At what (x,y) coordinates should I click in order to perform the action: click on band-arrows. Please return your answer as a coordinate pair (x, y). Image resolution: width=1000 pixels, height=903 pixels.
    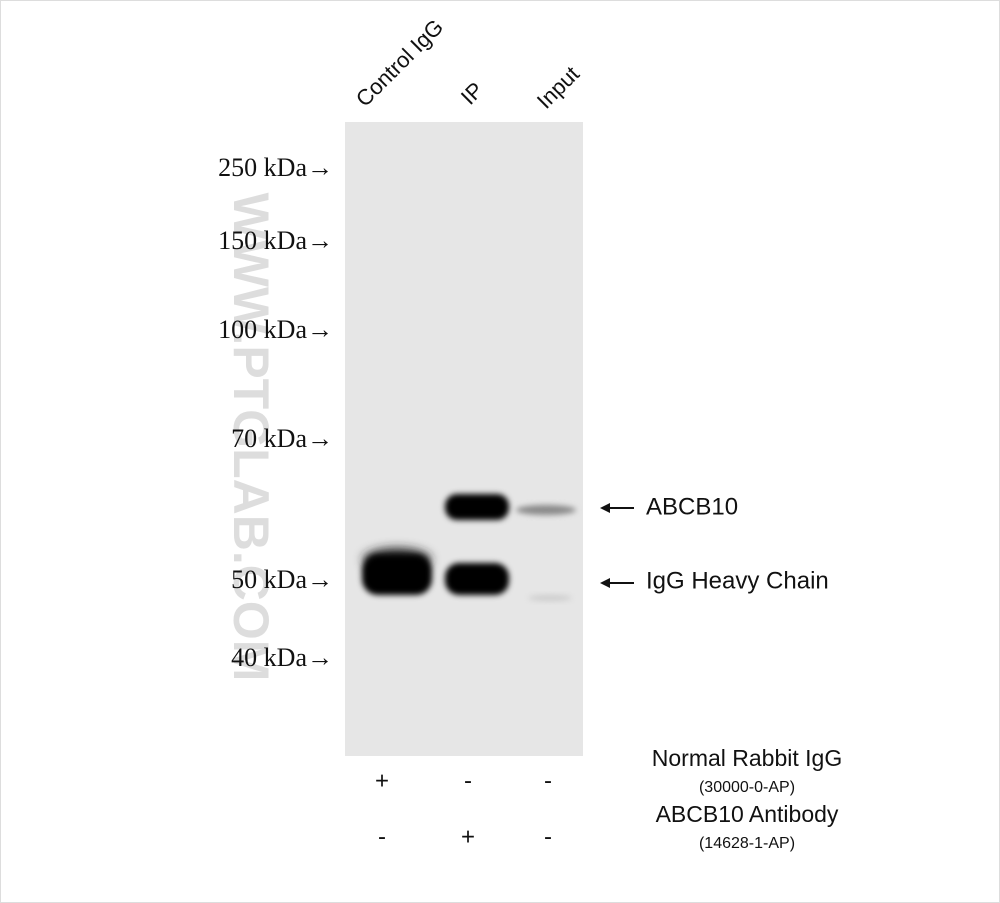
    Looking at the image, I should click on (617, 545).